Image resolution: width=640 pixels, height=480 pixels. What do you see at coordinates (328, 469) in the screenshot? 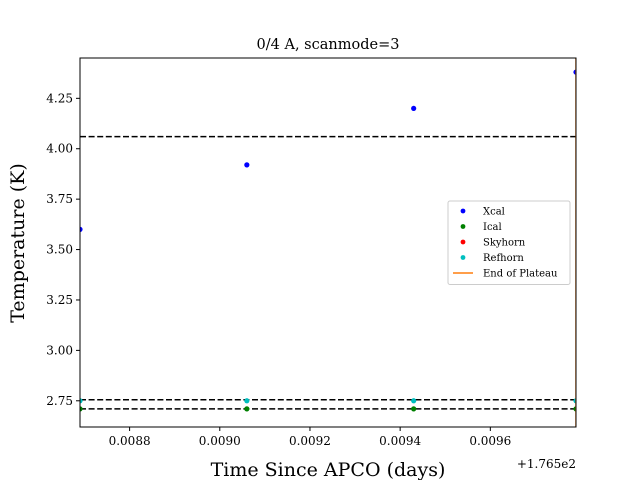
I see `x-axis-label: Time Since APCO (days)` at bounding box center [328, 469].